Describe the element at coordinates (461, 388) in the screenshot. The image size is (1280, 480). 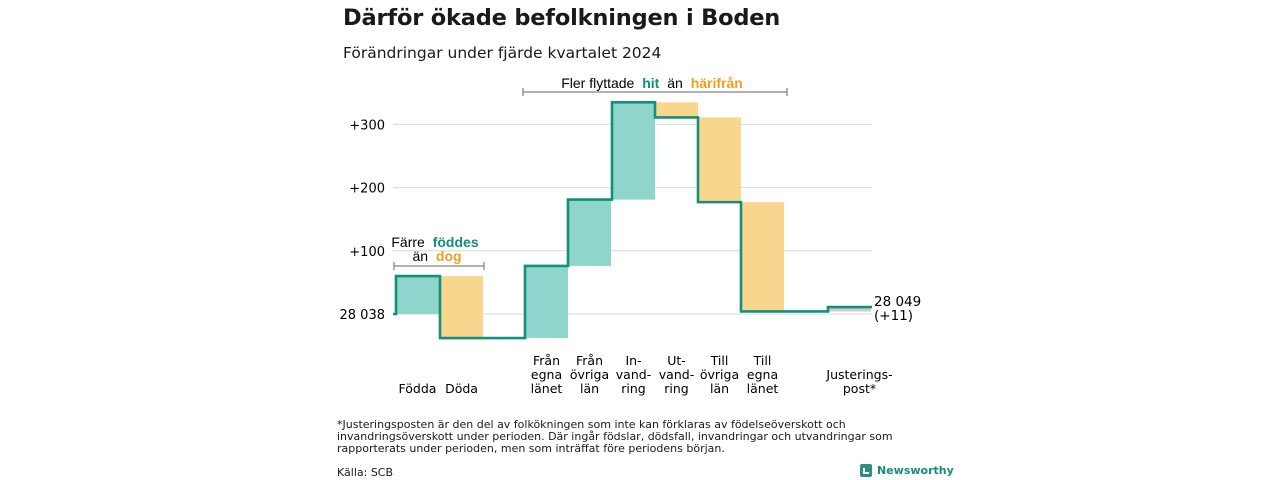
I see `x-tick-label: Döda` at that location.